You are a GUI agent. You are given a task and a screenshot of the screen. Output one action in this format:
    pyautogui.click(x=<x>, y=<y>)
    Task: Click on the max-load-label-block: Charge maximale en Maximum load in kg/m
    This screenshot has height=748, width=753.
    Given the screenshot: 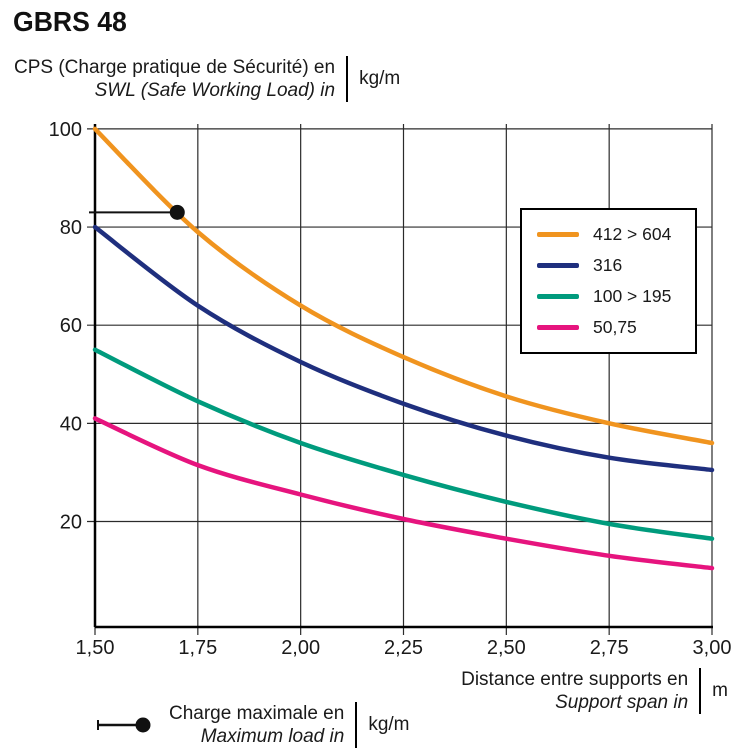 What is the action you would take?
    pyautogui.click(x=289, y=725)
    